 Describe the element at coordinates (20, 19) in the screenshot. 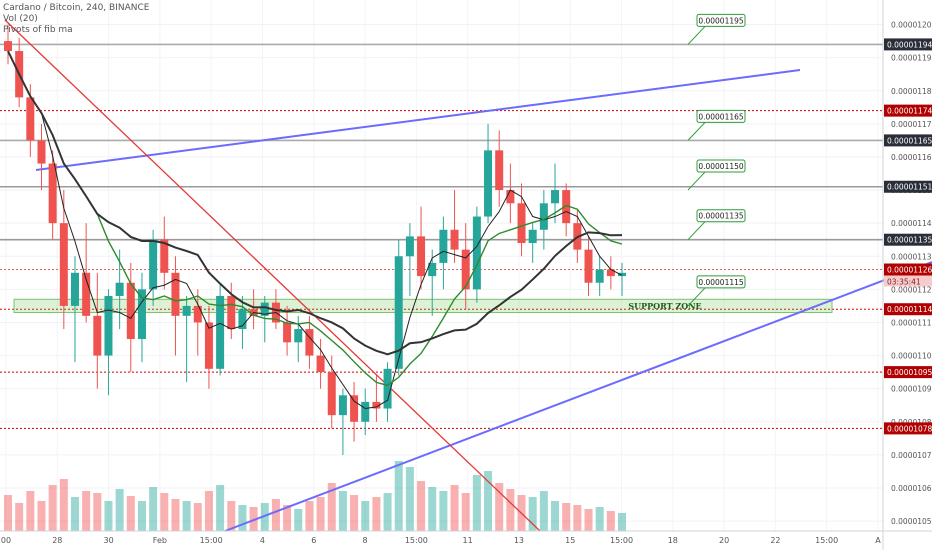

I see `legend-volume: Vol (20)` at that location.